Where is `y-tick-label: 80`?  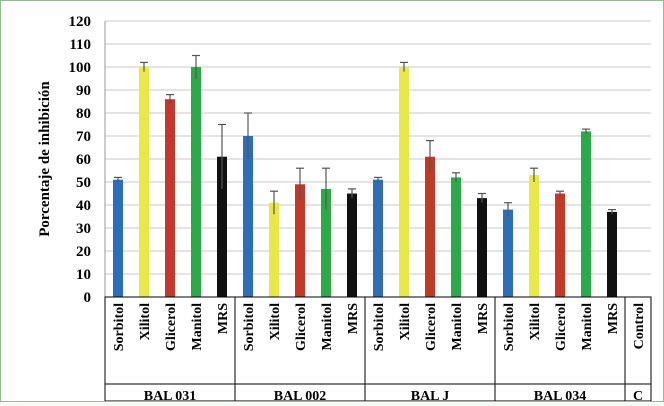
y-tick-label: 80 is located at coordinates (83, 114).